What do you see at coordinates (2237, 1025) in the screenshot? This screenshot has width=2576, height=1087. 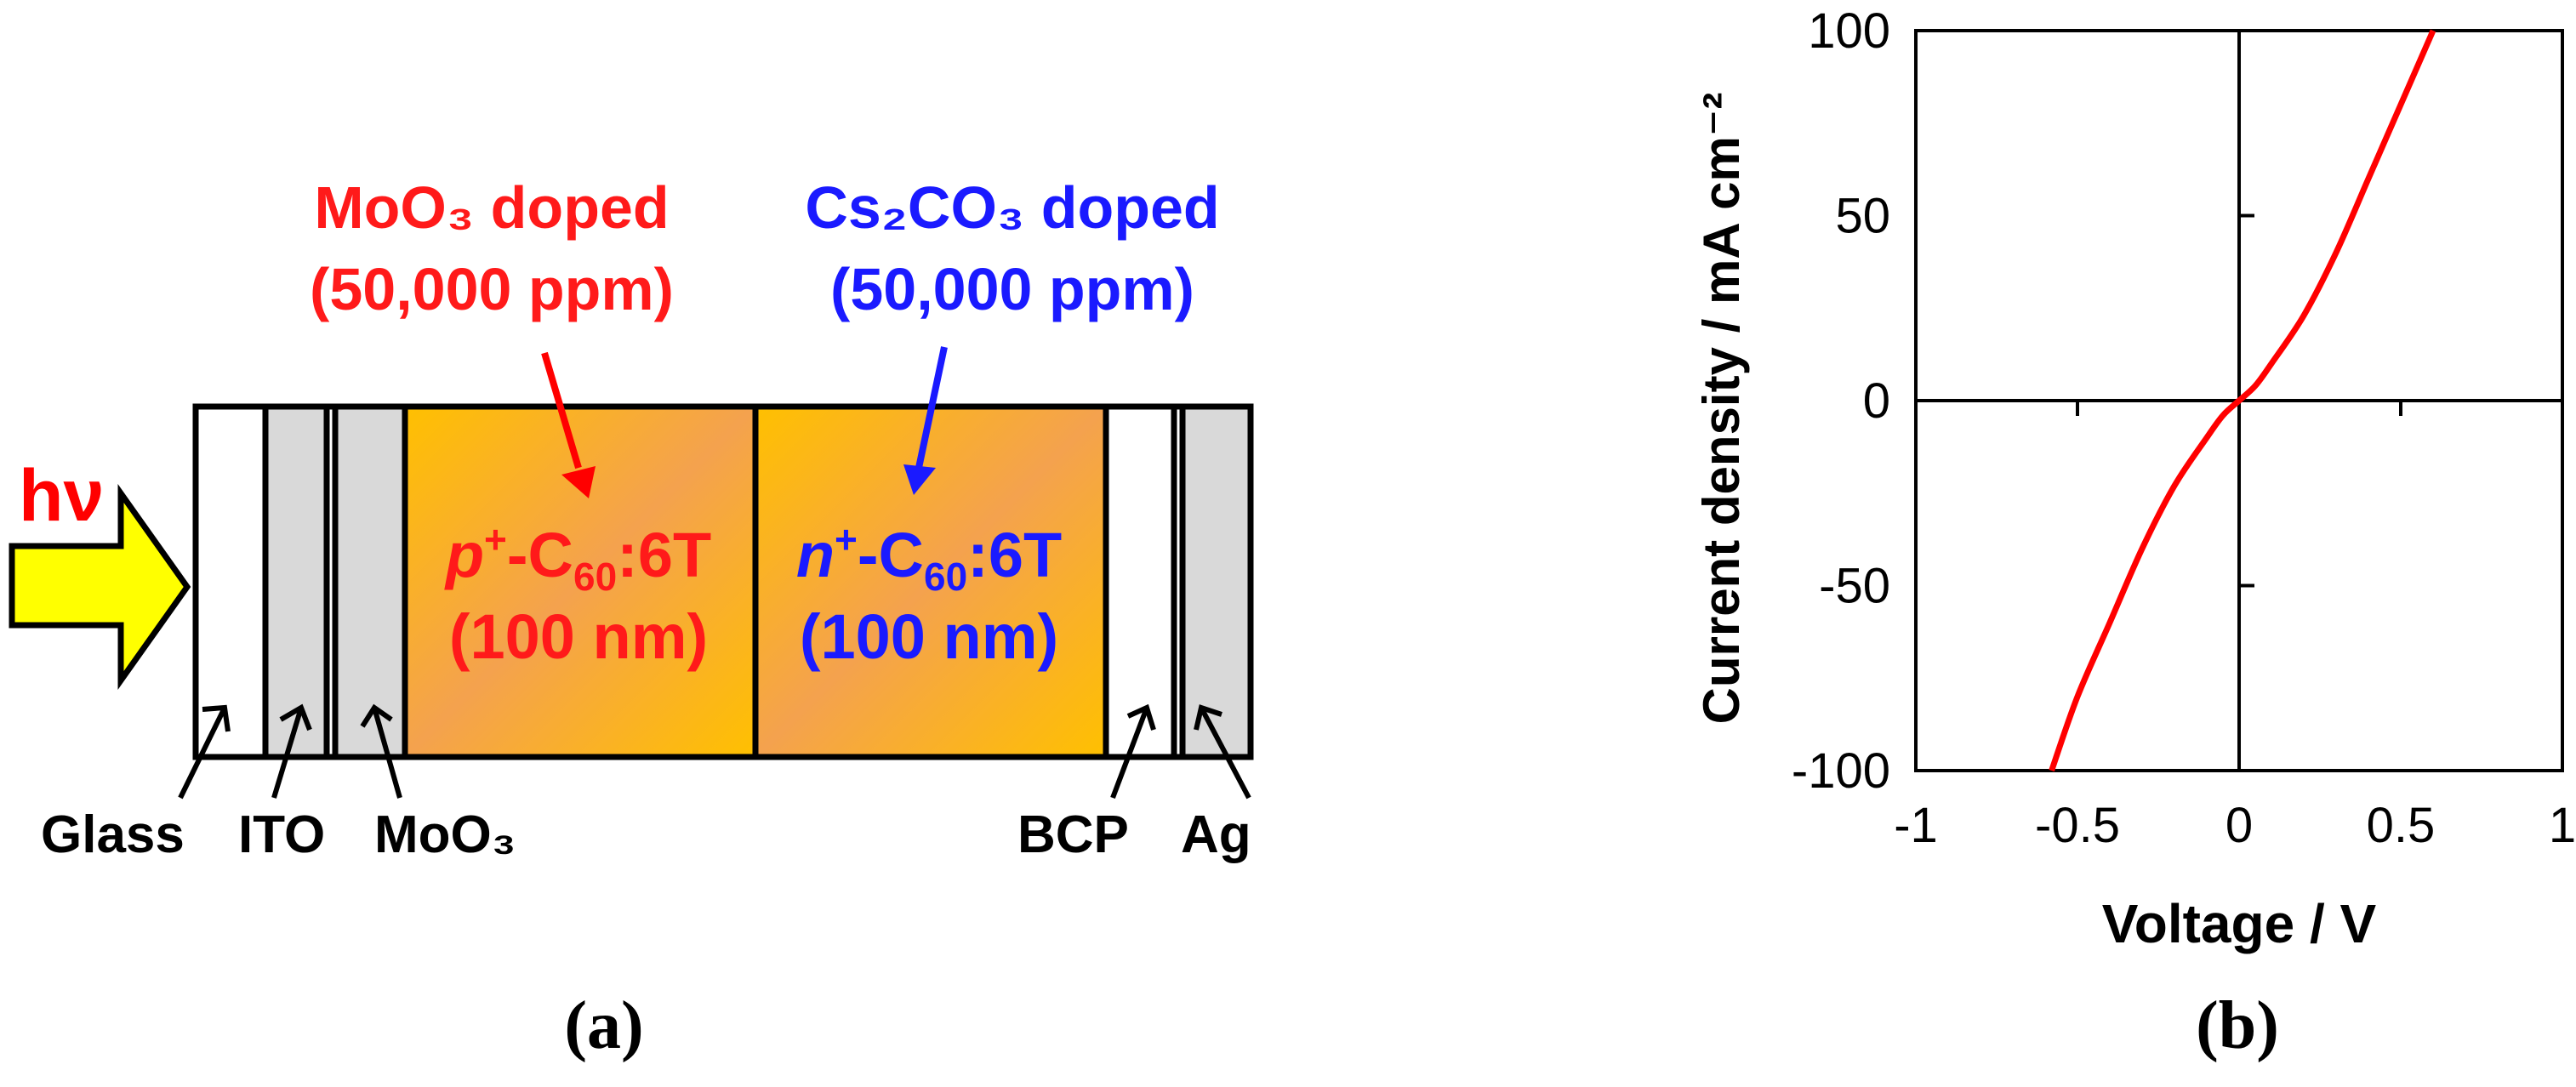 I see `panel-b-label: (b)` at bounding box center [2237, 1025].